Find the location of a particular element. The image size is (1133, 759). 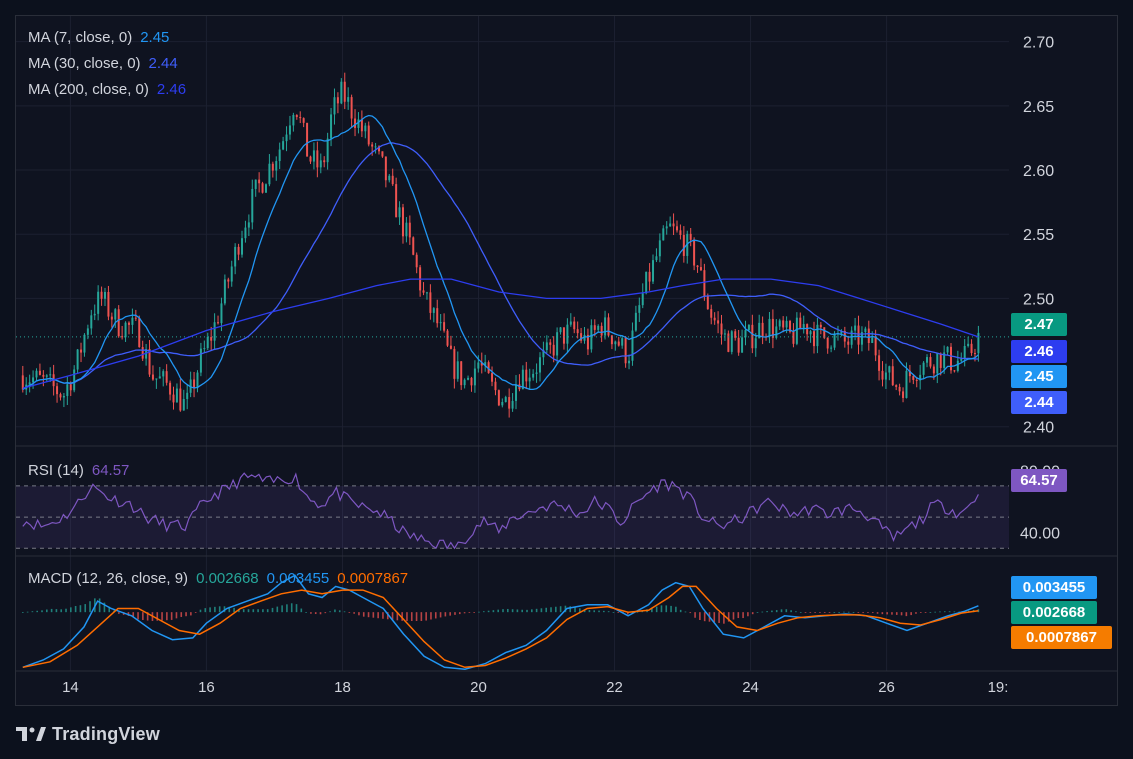

y-tick-label: 2.65 is located at coordinates (1038, 107).